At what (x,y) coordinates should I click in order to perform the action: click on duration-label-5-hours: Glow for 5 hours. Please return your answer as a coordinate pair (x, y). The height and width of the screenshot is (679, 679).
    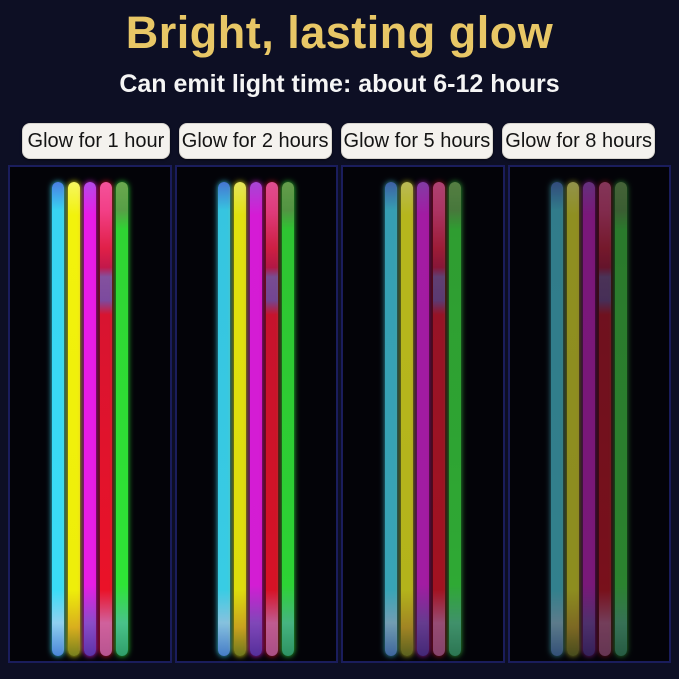
    Looking at the image, I should click on (417, 141).